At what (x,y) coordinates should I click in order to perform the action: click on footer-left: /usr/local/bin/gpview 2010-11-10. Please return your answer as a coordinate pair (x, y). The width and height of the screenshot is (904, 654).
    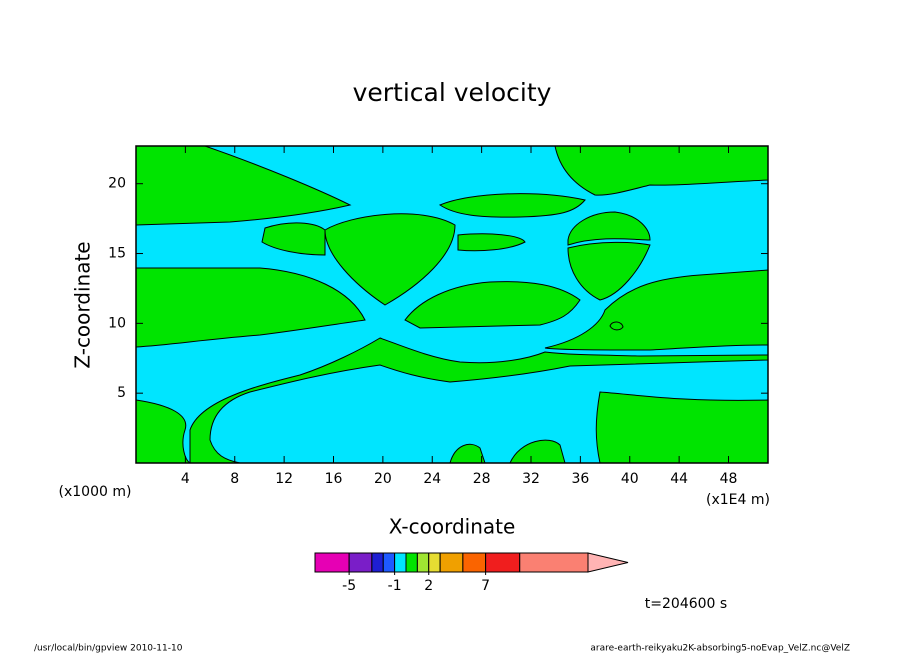
    Looking at the image, I should click on (108, 649).